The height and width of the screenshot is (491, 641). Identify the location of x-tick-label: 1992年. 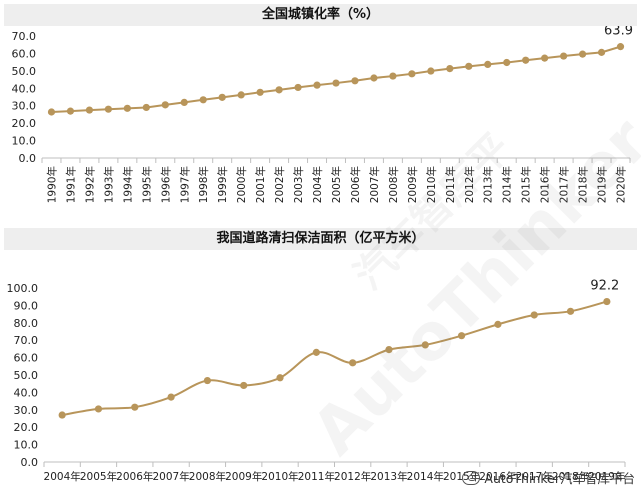
(89, 184).